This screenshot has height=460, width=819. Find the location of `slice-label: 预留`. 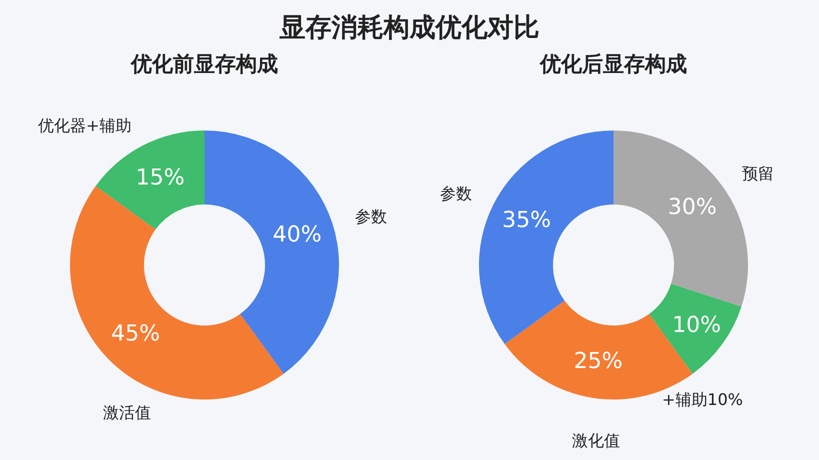

slice-label: 预留 is located at coordinates (758, 173).